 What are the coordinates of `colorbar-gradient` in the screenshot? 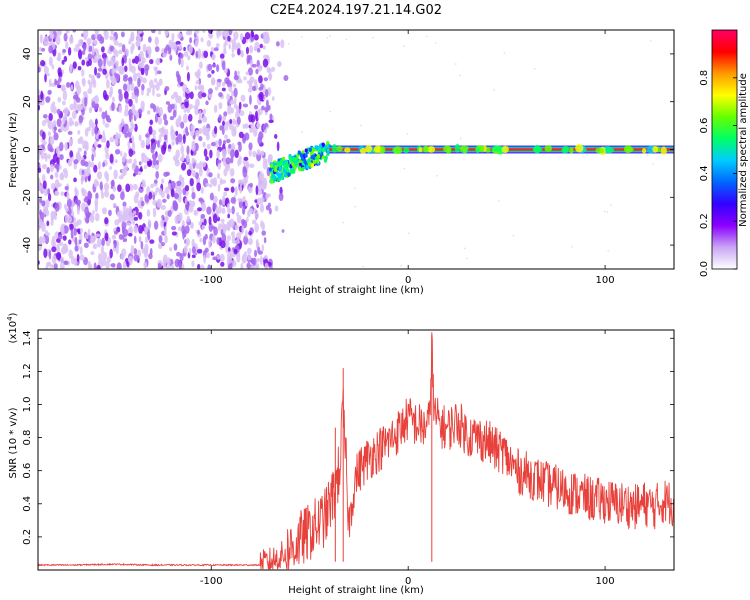 It's located at (724, 149).